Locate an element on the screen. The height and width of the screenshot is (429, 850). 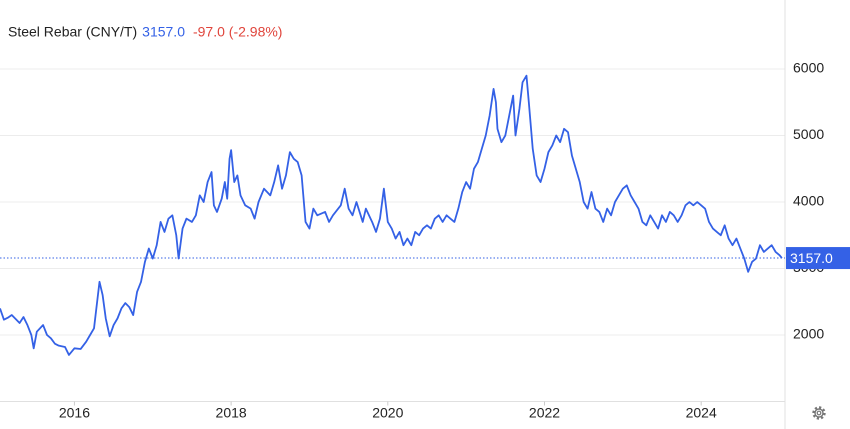
y-tick-label: 6000 is located at coordinates (808, 68).